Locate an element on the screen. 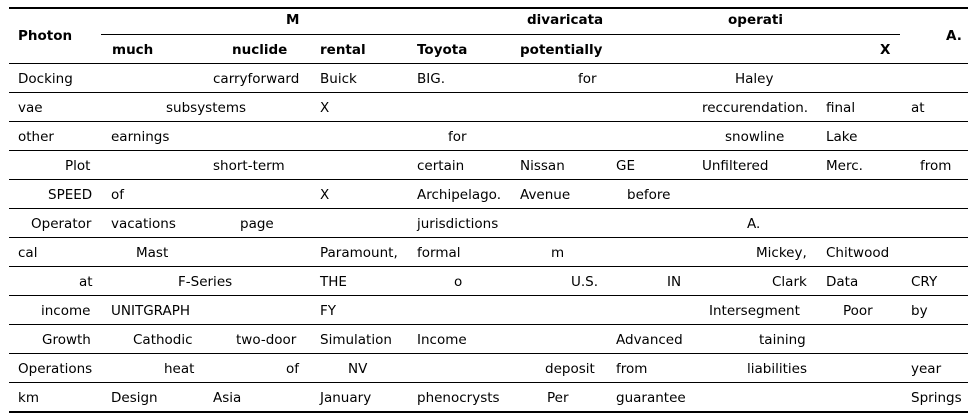 Image resolution: width=978 pixels, height=418 pixels. header-toyota: Toyota is located at coordinates (442, 50).